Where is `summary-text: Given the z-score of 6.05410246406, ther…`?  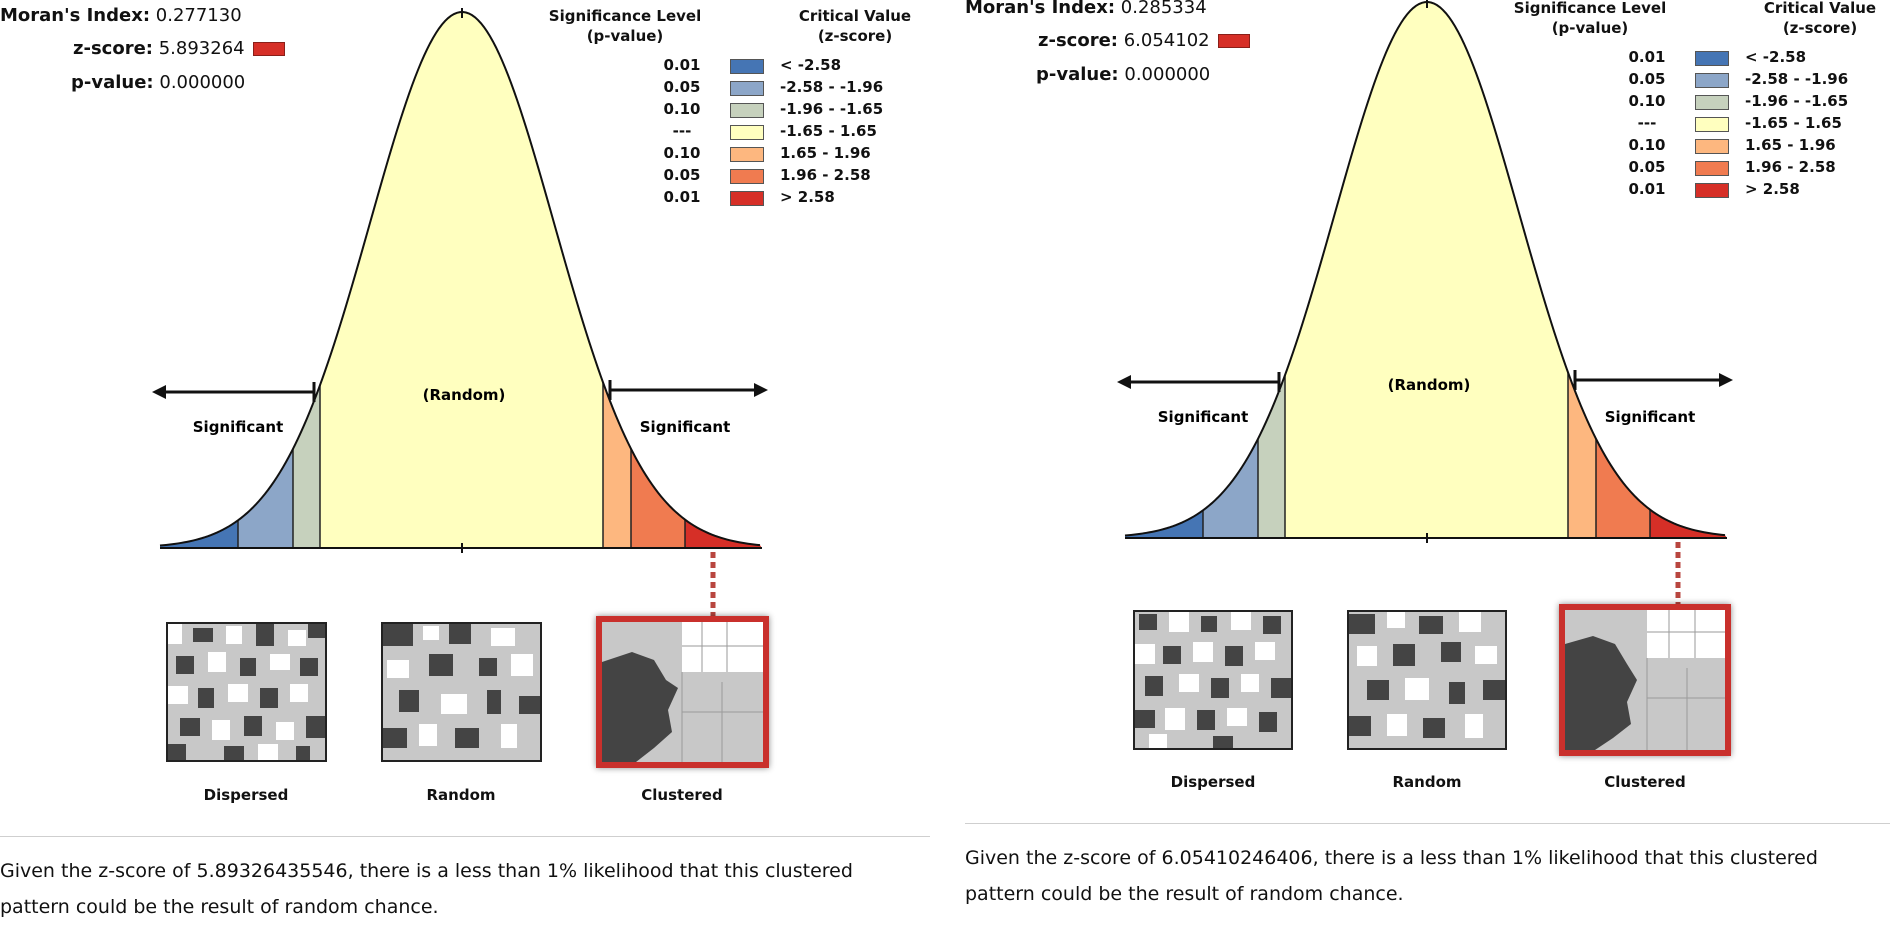 summary-text: Given the z-score of 6.05410246406, ther… is located at coordinates (1391, 876).